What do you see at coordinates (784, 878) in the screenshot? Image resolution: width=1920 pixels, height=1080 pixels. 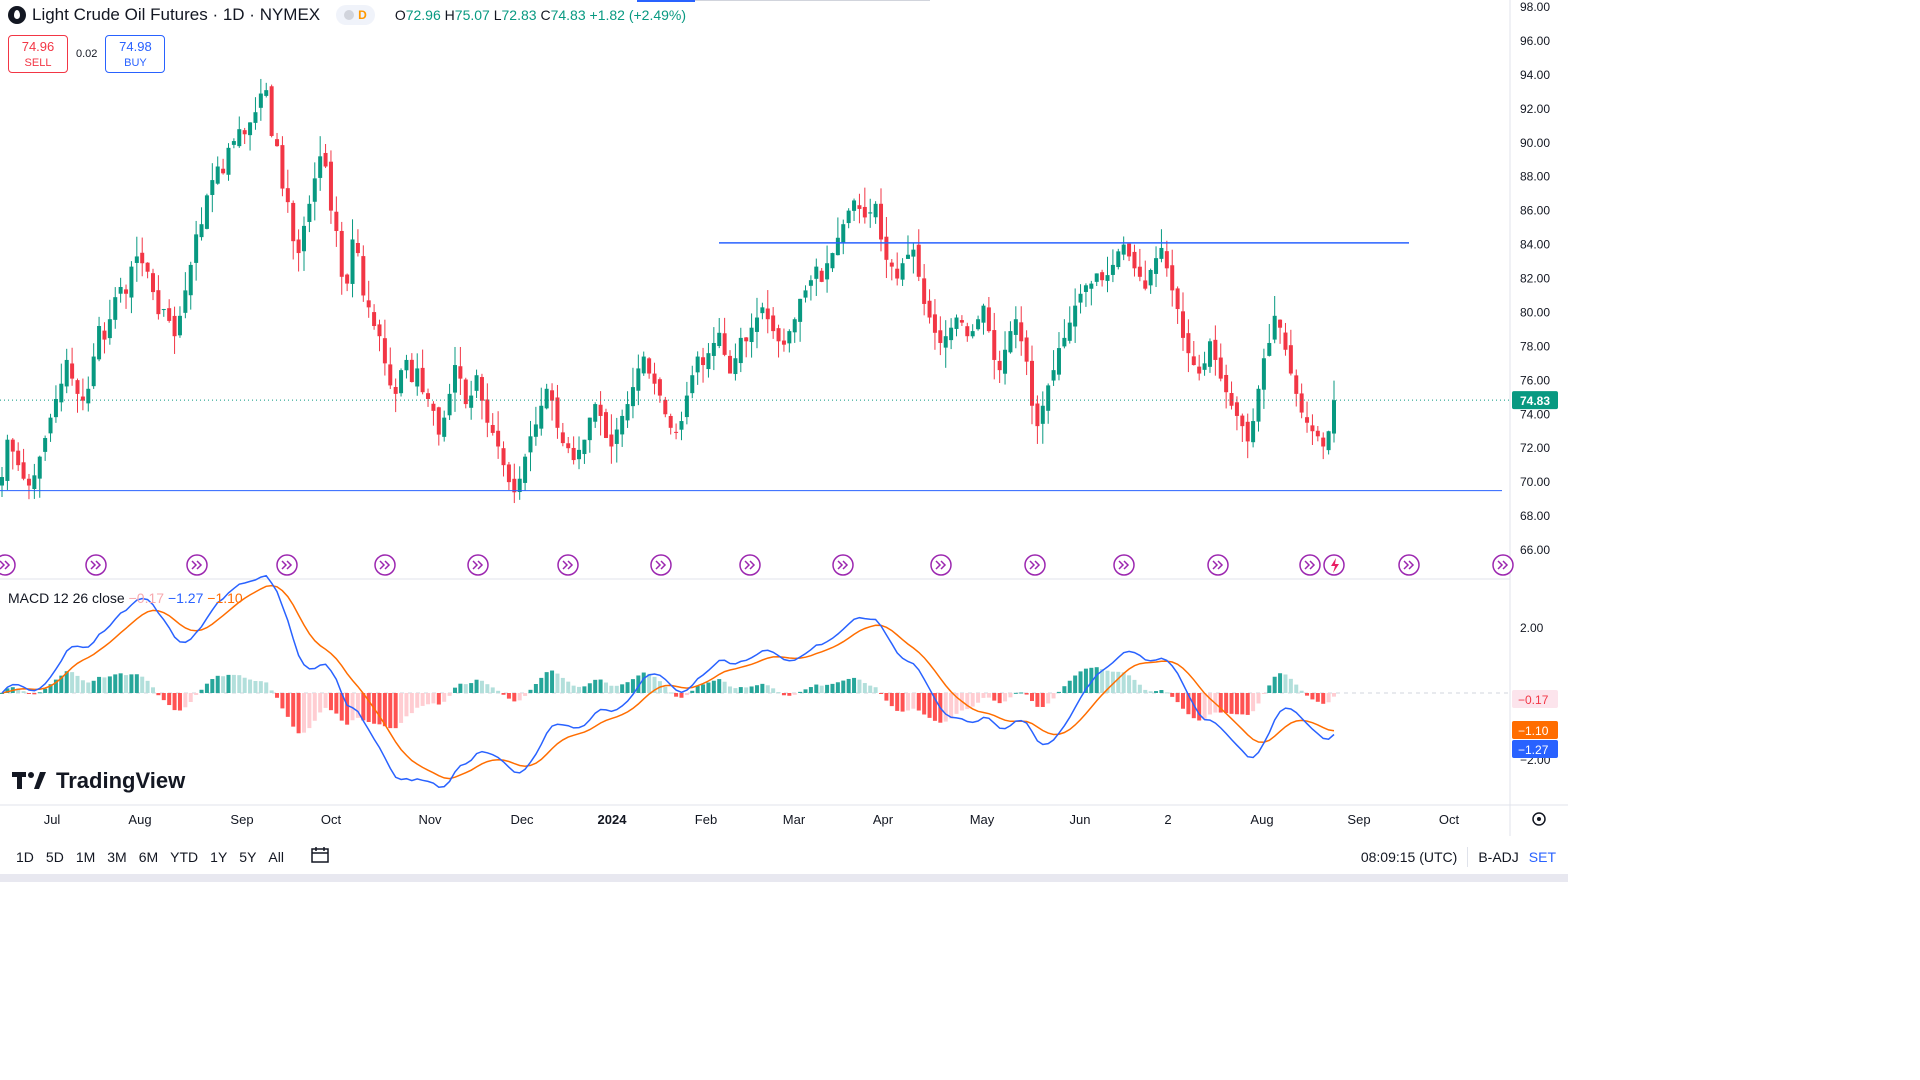 I see `bottom-scrollbar` at bounding box center [784, 878].